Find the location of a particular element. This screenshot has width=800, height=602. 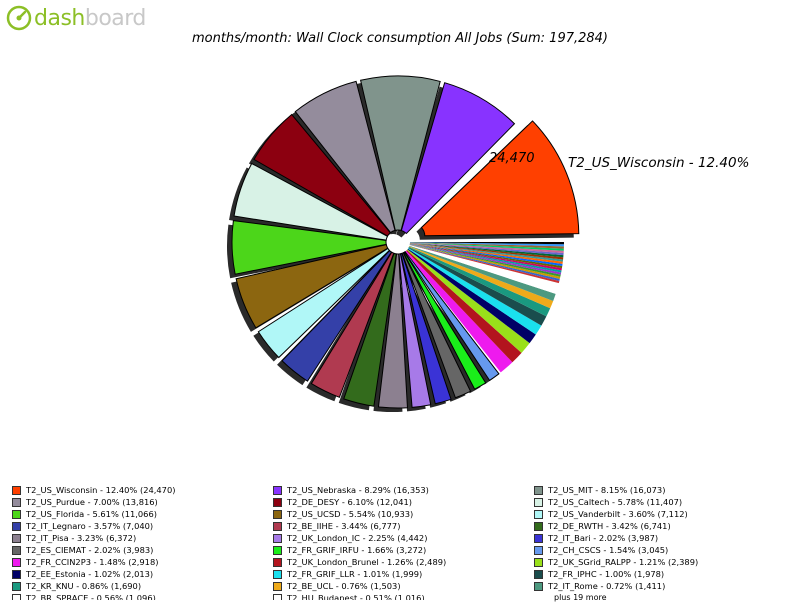

pie-slice-t2-uk-sgrid-ralpp is located at coordinates (468, 301).